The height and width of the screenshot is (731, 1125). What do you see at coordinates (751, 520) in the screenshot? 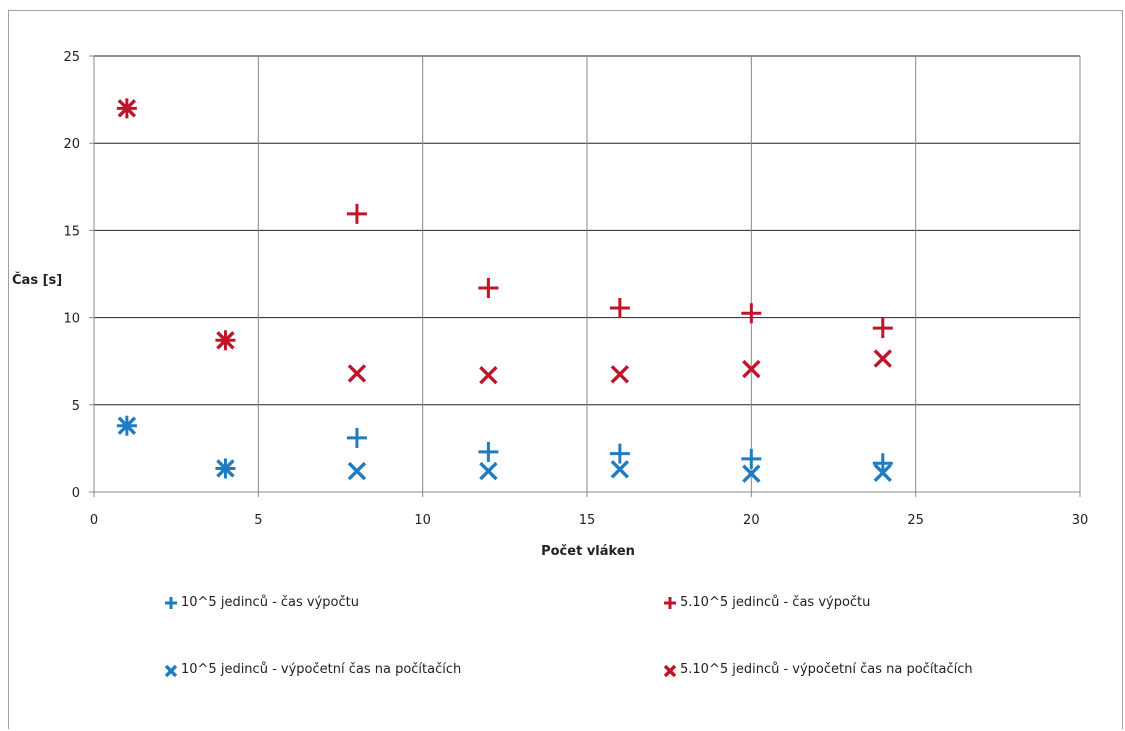
I see `x-tick-label: 20` at bounding box center [751, 520].